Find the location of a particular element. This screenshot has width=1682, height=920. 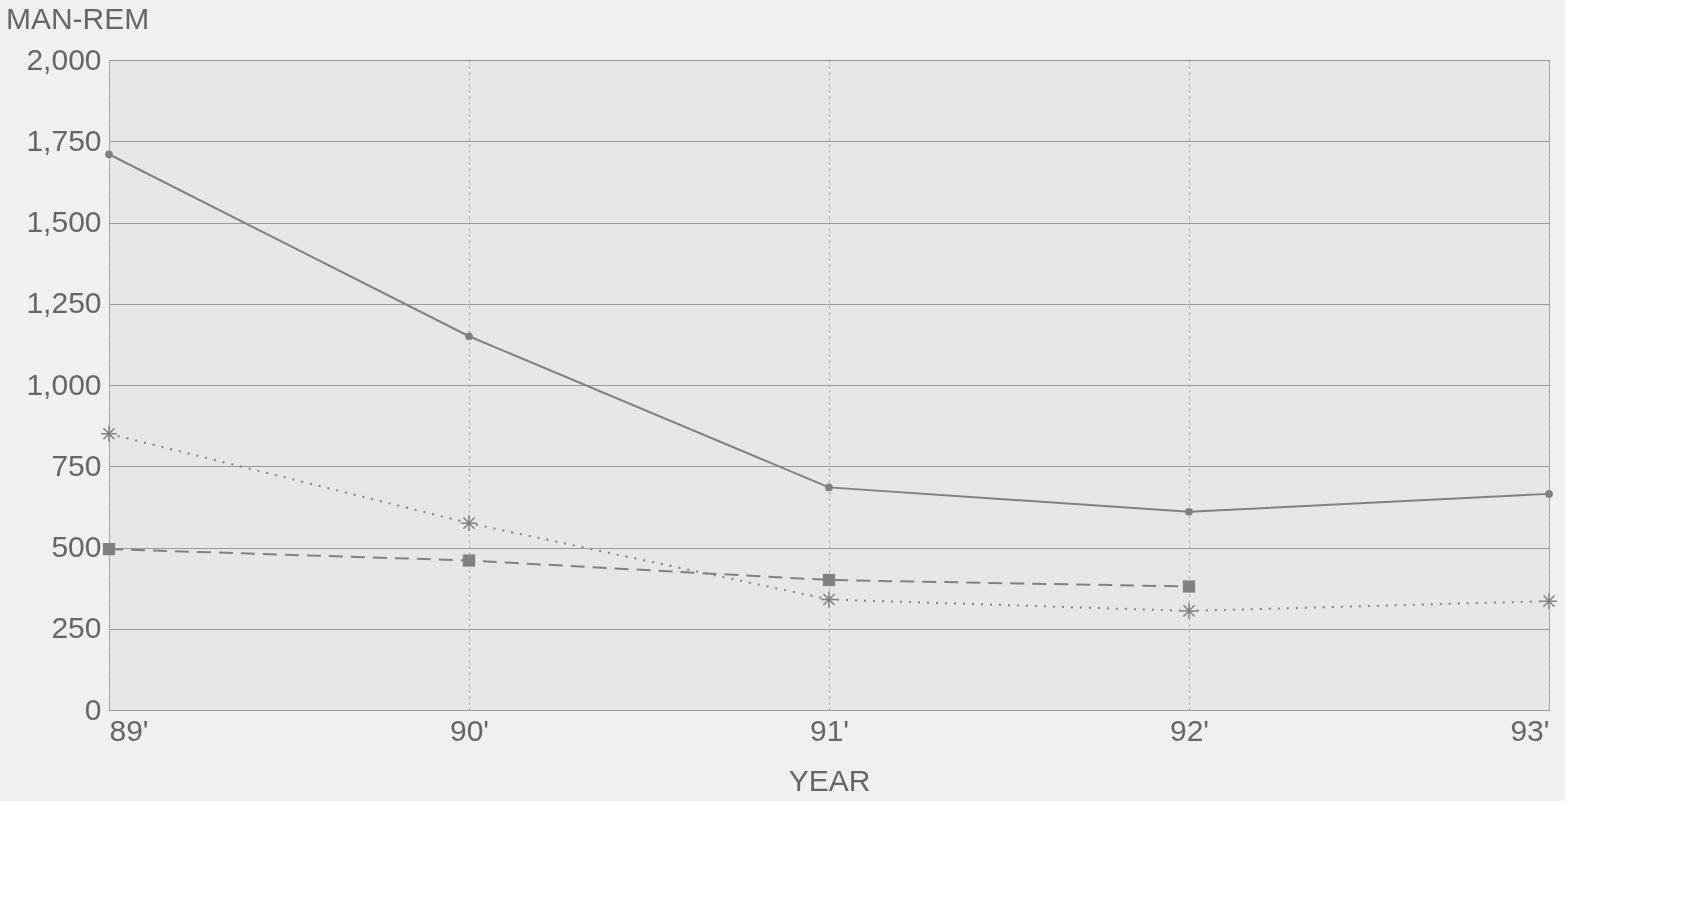

x-tick-label: 93' is located at coordinates (1530, 730).